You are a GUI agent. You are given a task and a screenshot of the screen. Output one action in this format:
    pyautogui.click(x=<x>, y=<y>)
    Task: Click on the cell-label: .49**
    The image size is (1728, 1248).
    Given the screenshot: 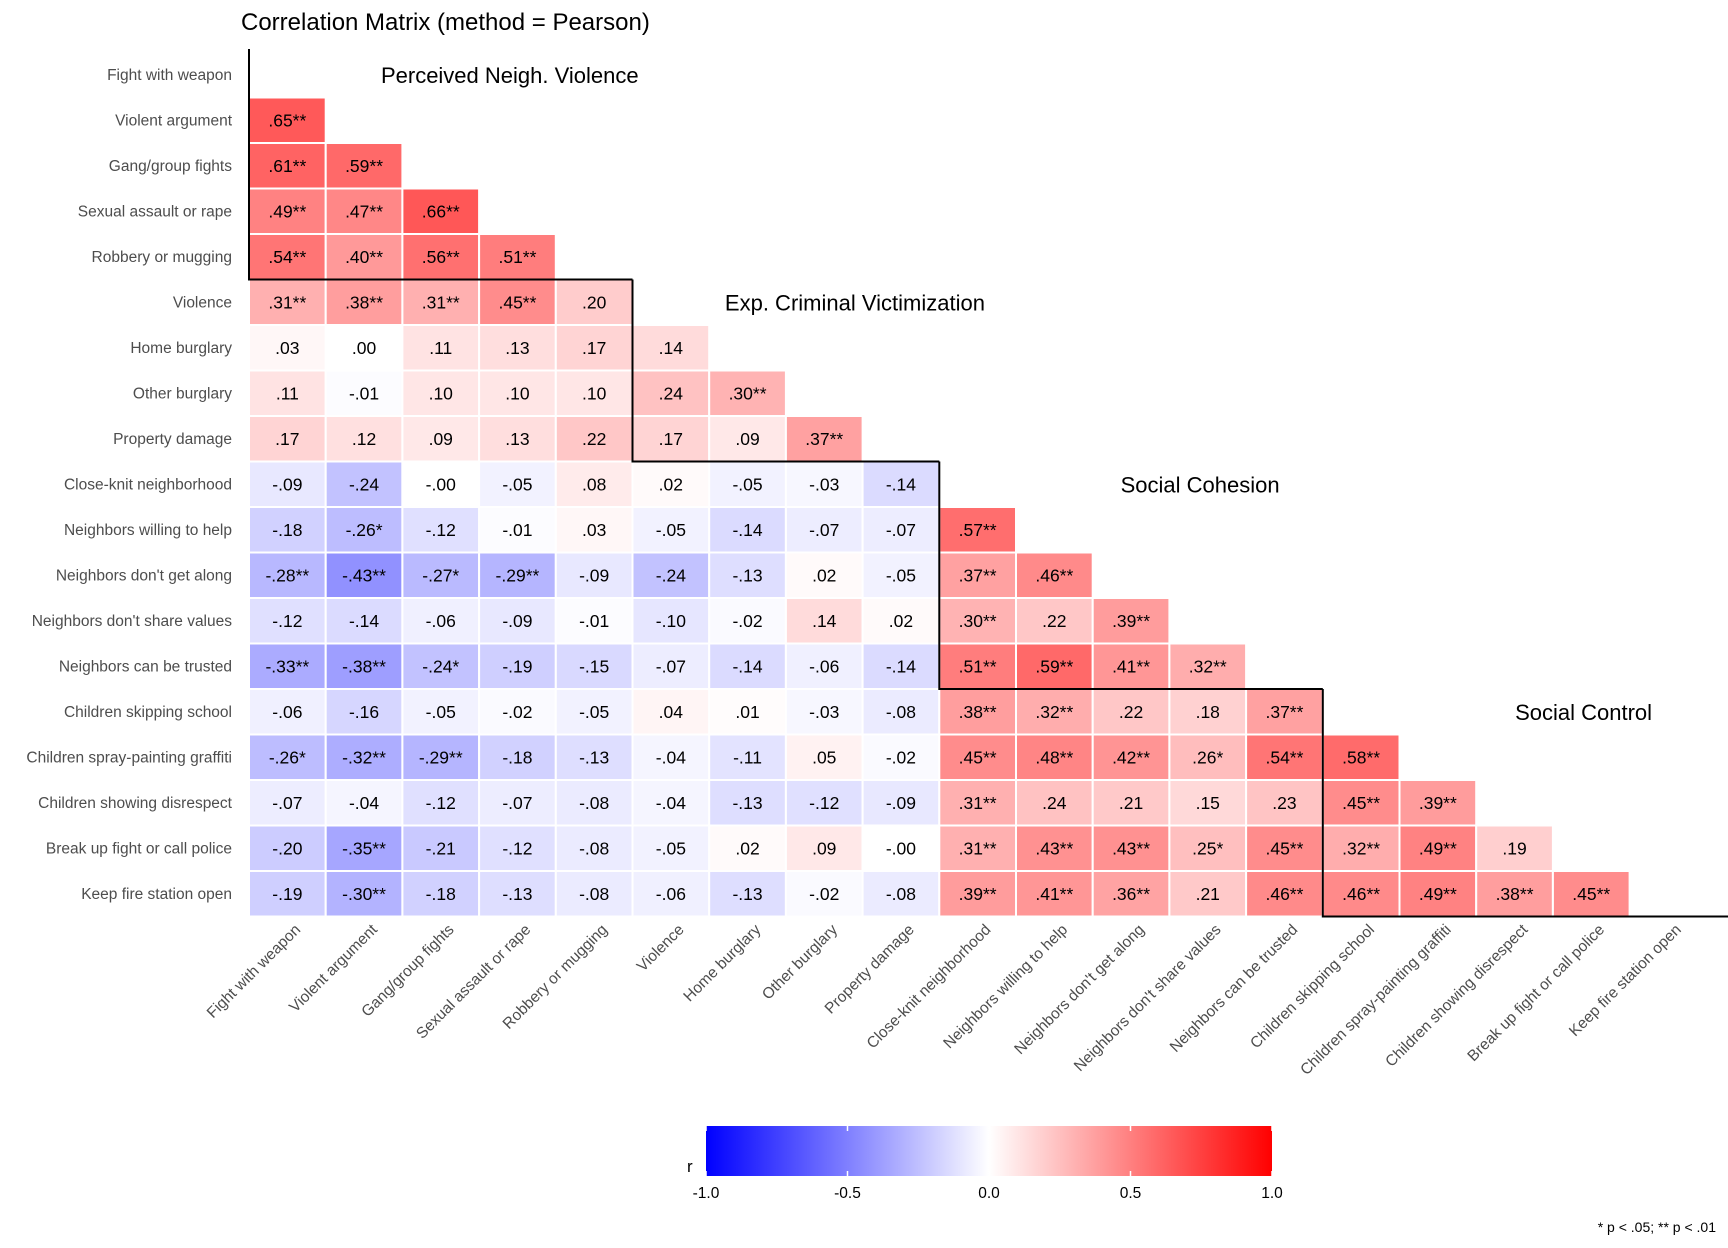 What is the action you would take?
    pyautogui.click(x=1438, y=894)
    